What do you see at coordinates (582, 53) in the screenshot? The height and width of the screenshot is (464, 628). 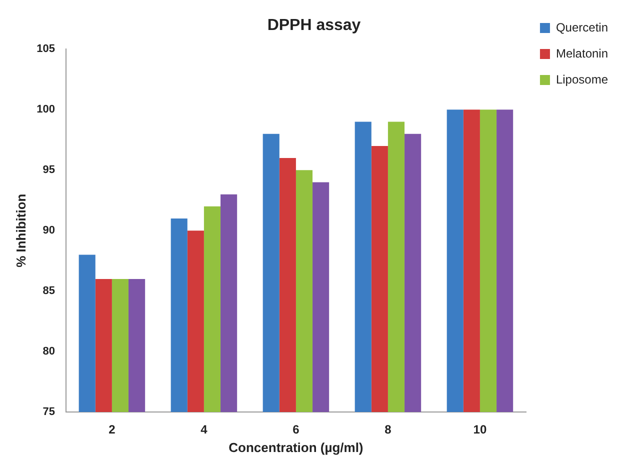 I see `legend-label: Melatonin` at bounding box center [582, 53].